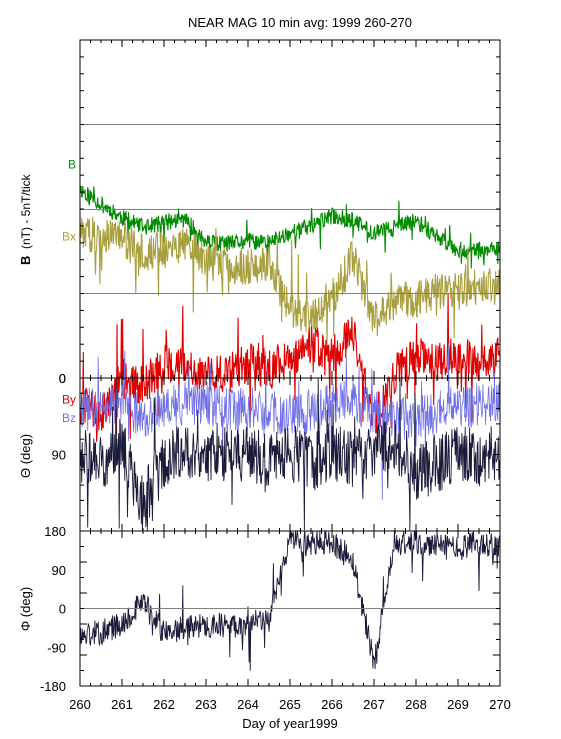  What do you see at coordinates (69, 418) in the screenshot?
I see `series-bz-label: Bz` at bounding box center [69, 418].